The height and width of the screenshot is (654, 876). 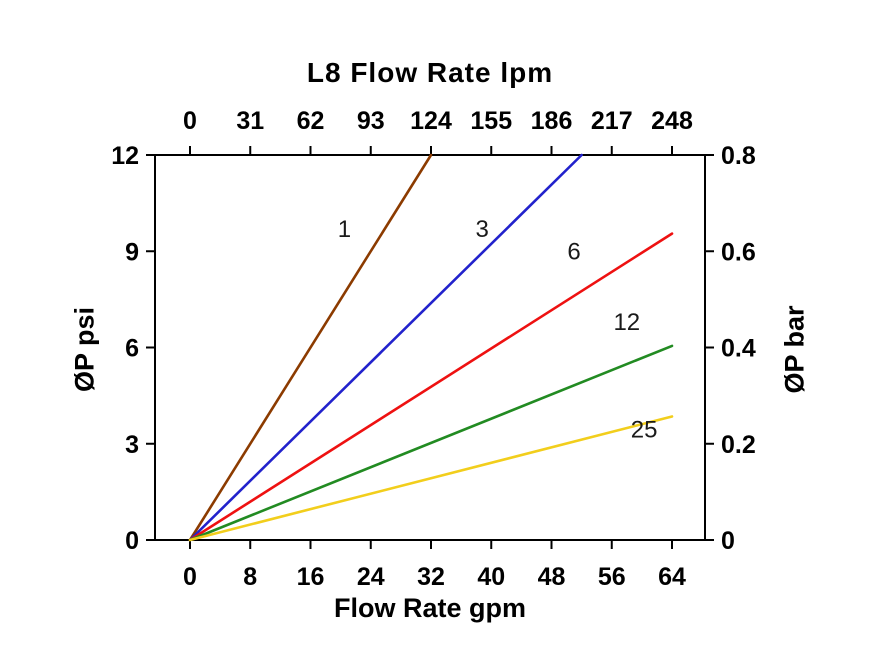 What do you see at coordinates (672, 121) in the screenshot?
I see `x-tick-label-top: 248` at bounding box center [672, 121].